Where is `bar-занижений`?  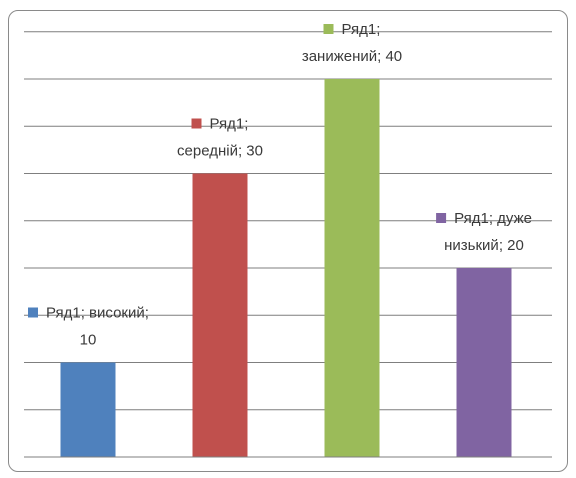
bar-занижений is located at coordinates (352, 268).